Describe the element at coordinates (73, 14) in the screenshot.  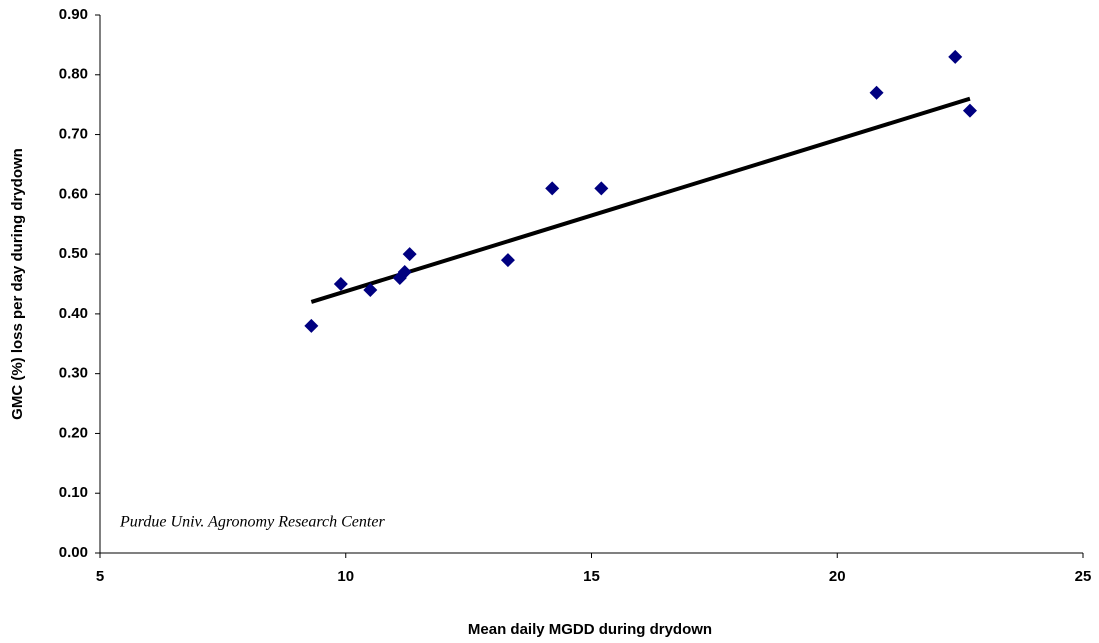
I see `y-tick-label: 0.90` at that location.